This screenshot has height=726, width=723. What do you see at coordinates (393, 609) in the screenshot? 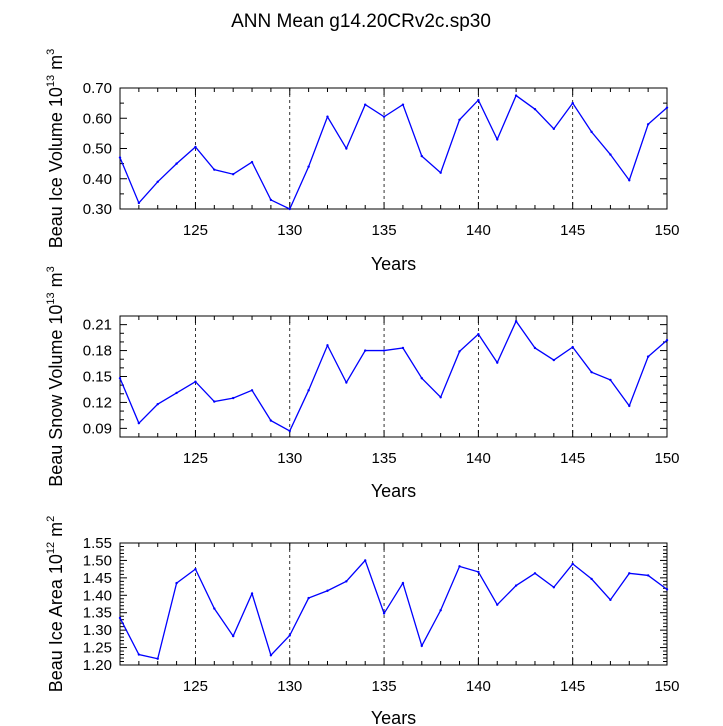
I see `ice-area-line` at bounding box center [393, 609].